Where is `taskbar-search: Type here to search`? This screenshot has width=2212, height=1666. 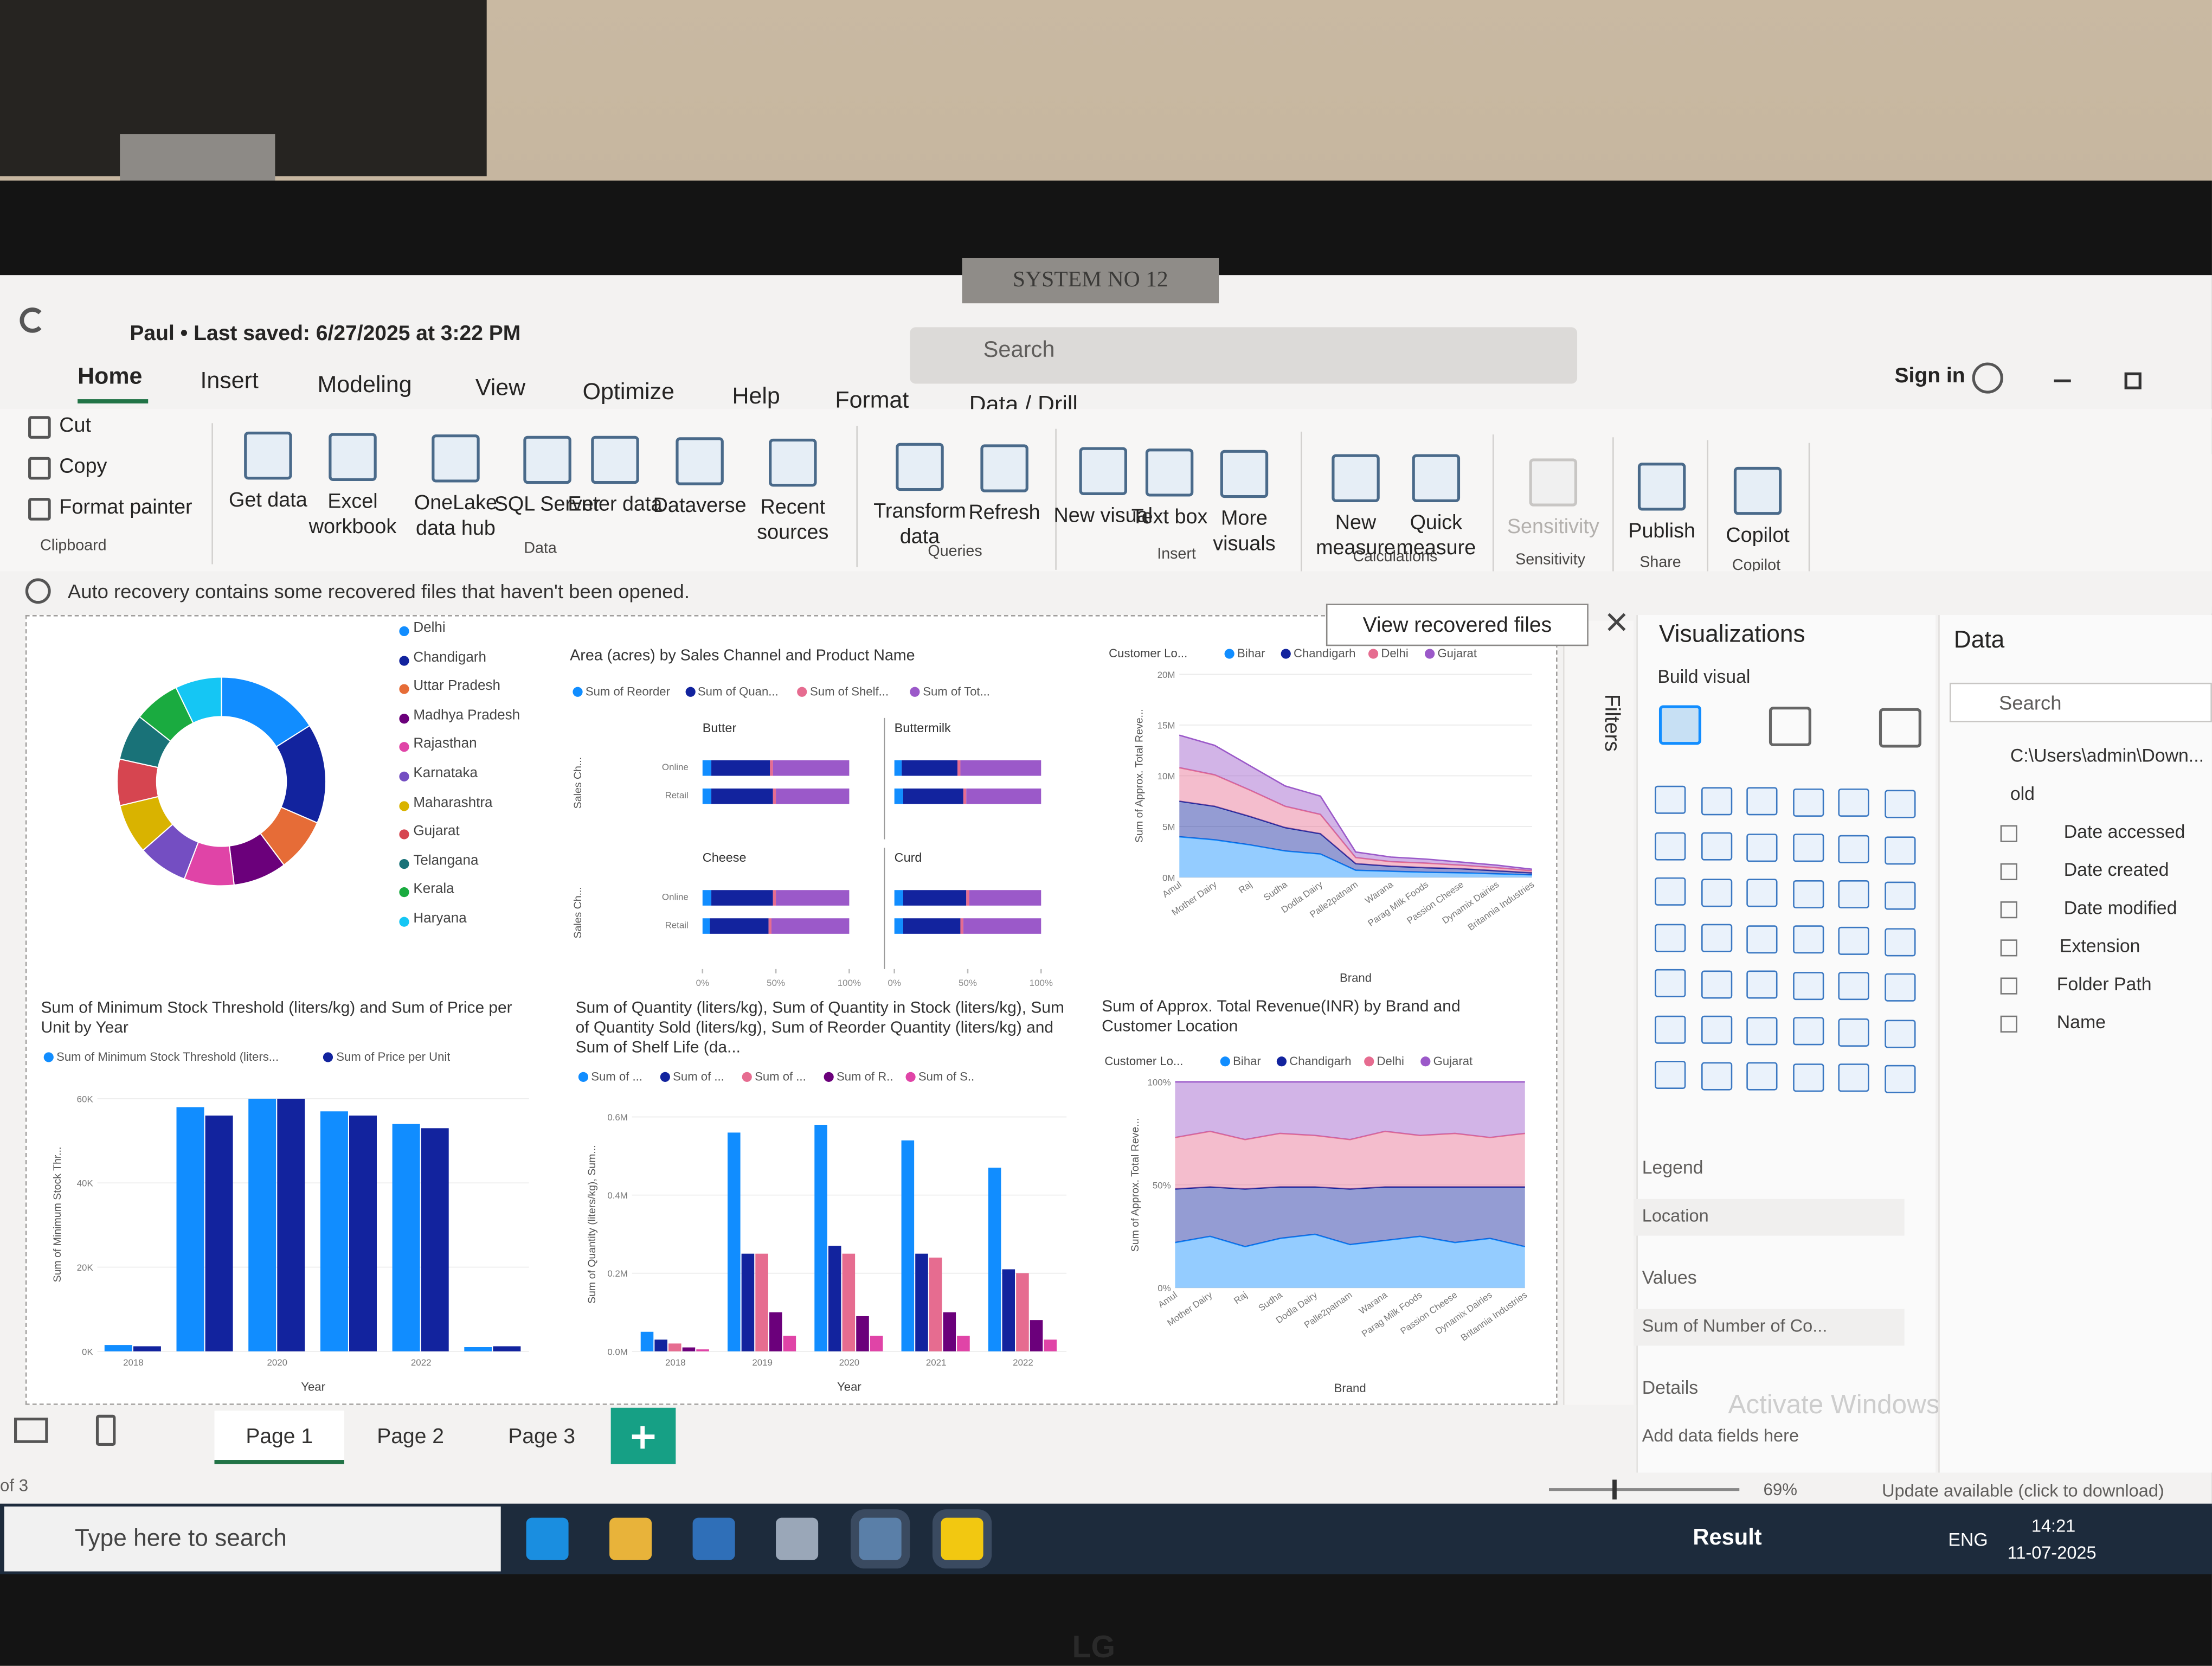 taskbar-search: Type here to search is located at coordinates (252, 1539).